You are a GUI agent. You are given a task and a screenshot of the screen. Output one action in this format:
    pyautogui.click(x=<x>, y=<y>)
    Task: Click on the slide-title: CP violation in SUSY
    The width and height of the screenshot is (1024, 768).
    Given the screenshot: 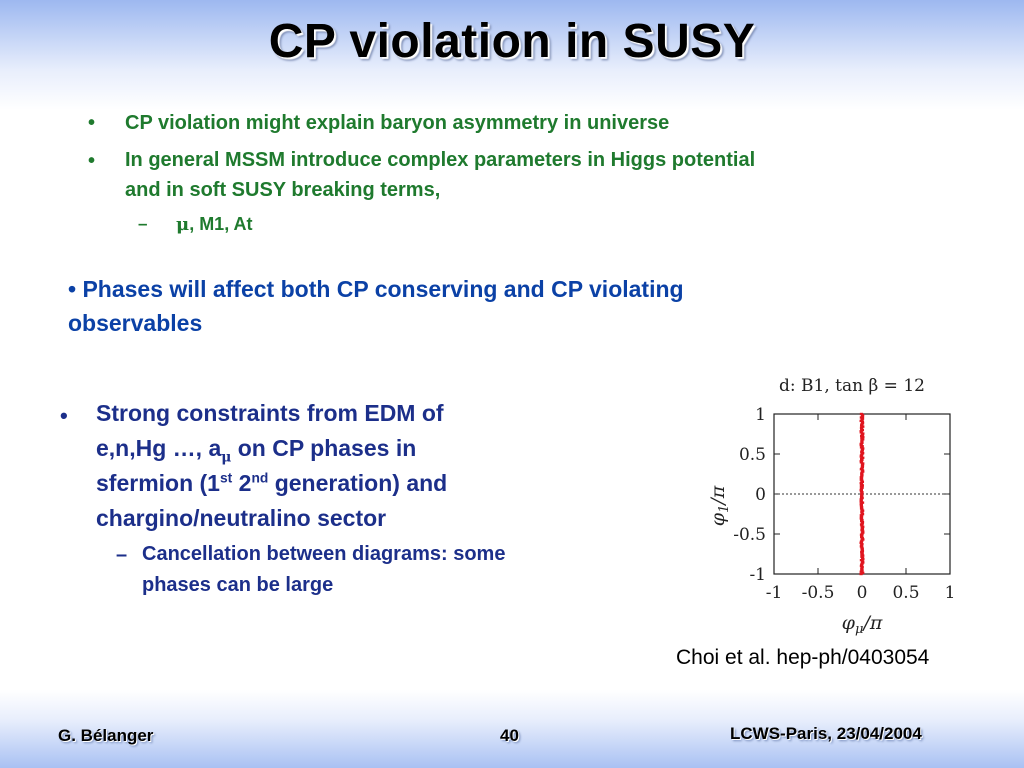 What is the action you would take?
    pyautogui.click(x=512, y=41)
    